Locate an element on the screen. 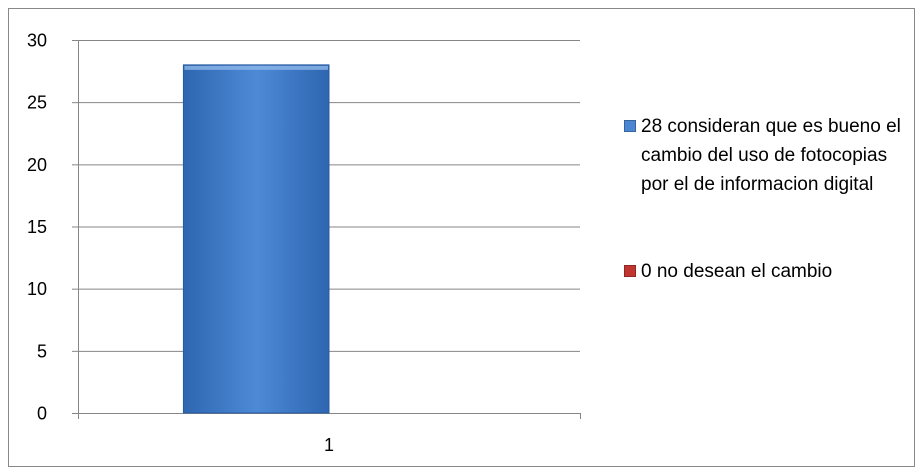 The width and height of the screenshot is (923, 474). legend-item: 0 no desean el cambio is located at coordinates (765, 271).